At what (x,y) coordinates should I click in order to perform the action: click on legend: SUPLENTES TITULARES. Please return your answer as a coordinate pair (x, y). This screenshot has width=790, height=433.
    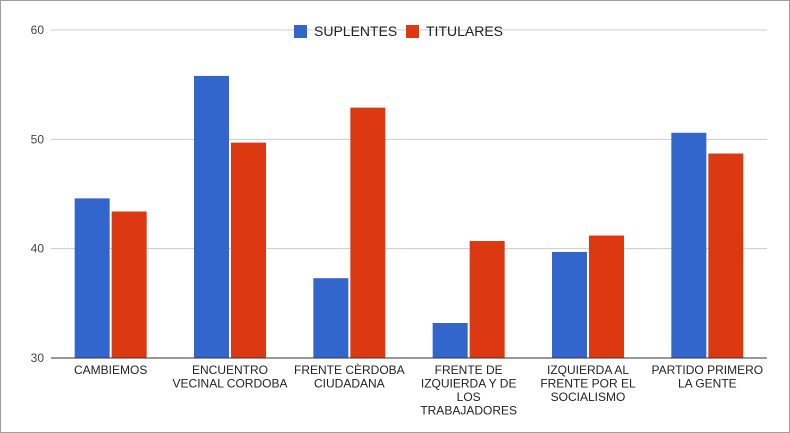
    Looking at the image, I should click on (398, 31).